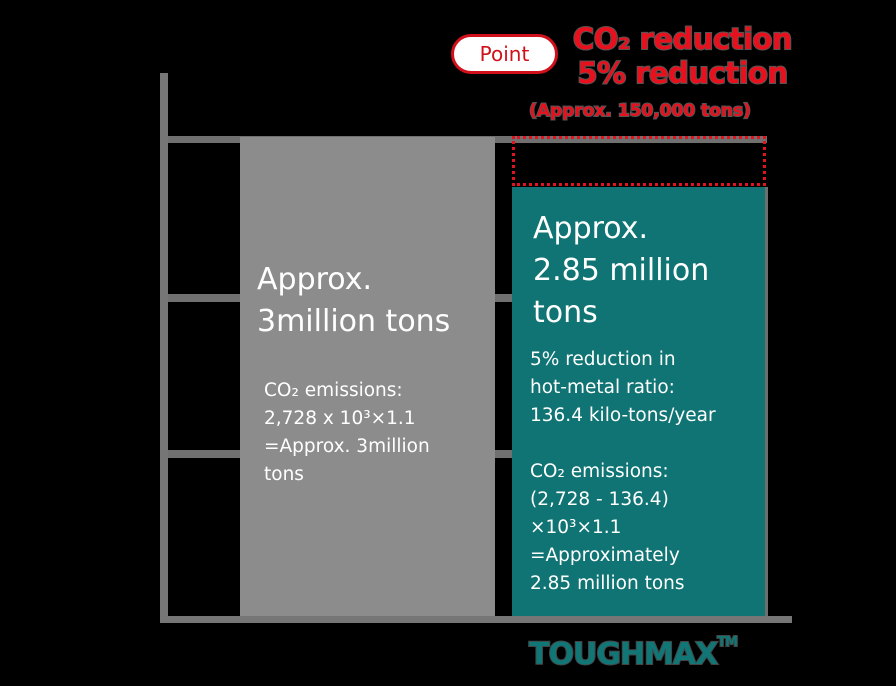 This screenshot has width=896, height=686. Describe the element at coordinates (623, 654) in the screenshot. I see `brand-name: TOUGHMAX` at that location.